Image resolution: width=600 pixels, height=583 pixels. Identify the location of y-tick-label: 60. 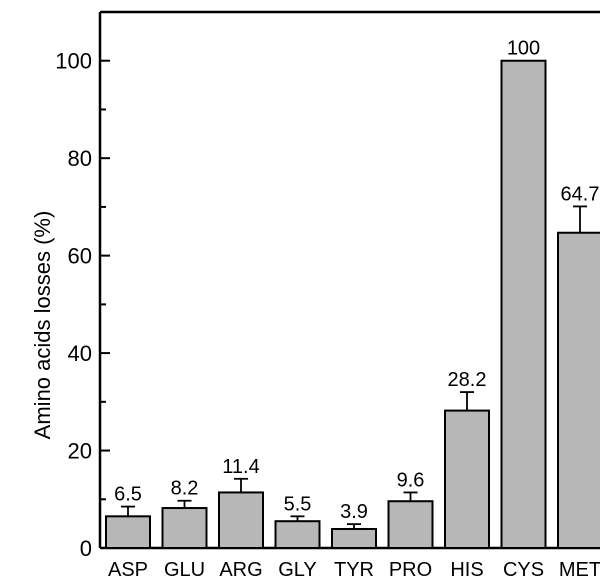
(80, 256).